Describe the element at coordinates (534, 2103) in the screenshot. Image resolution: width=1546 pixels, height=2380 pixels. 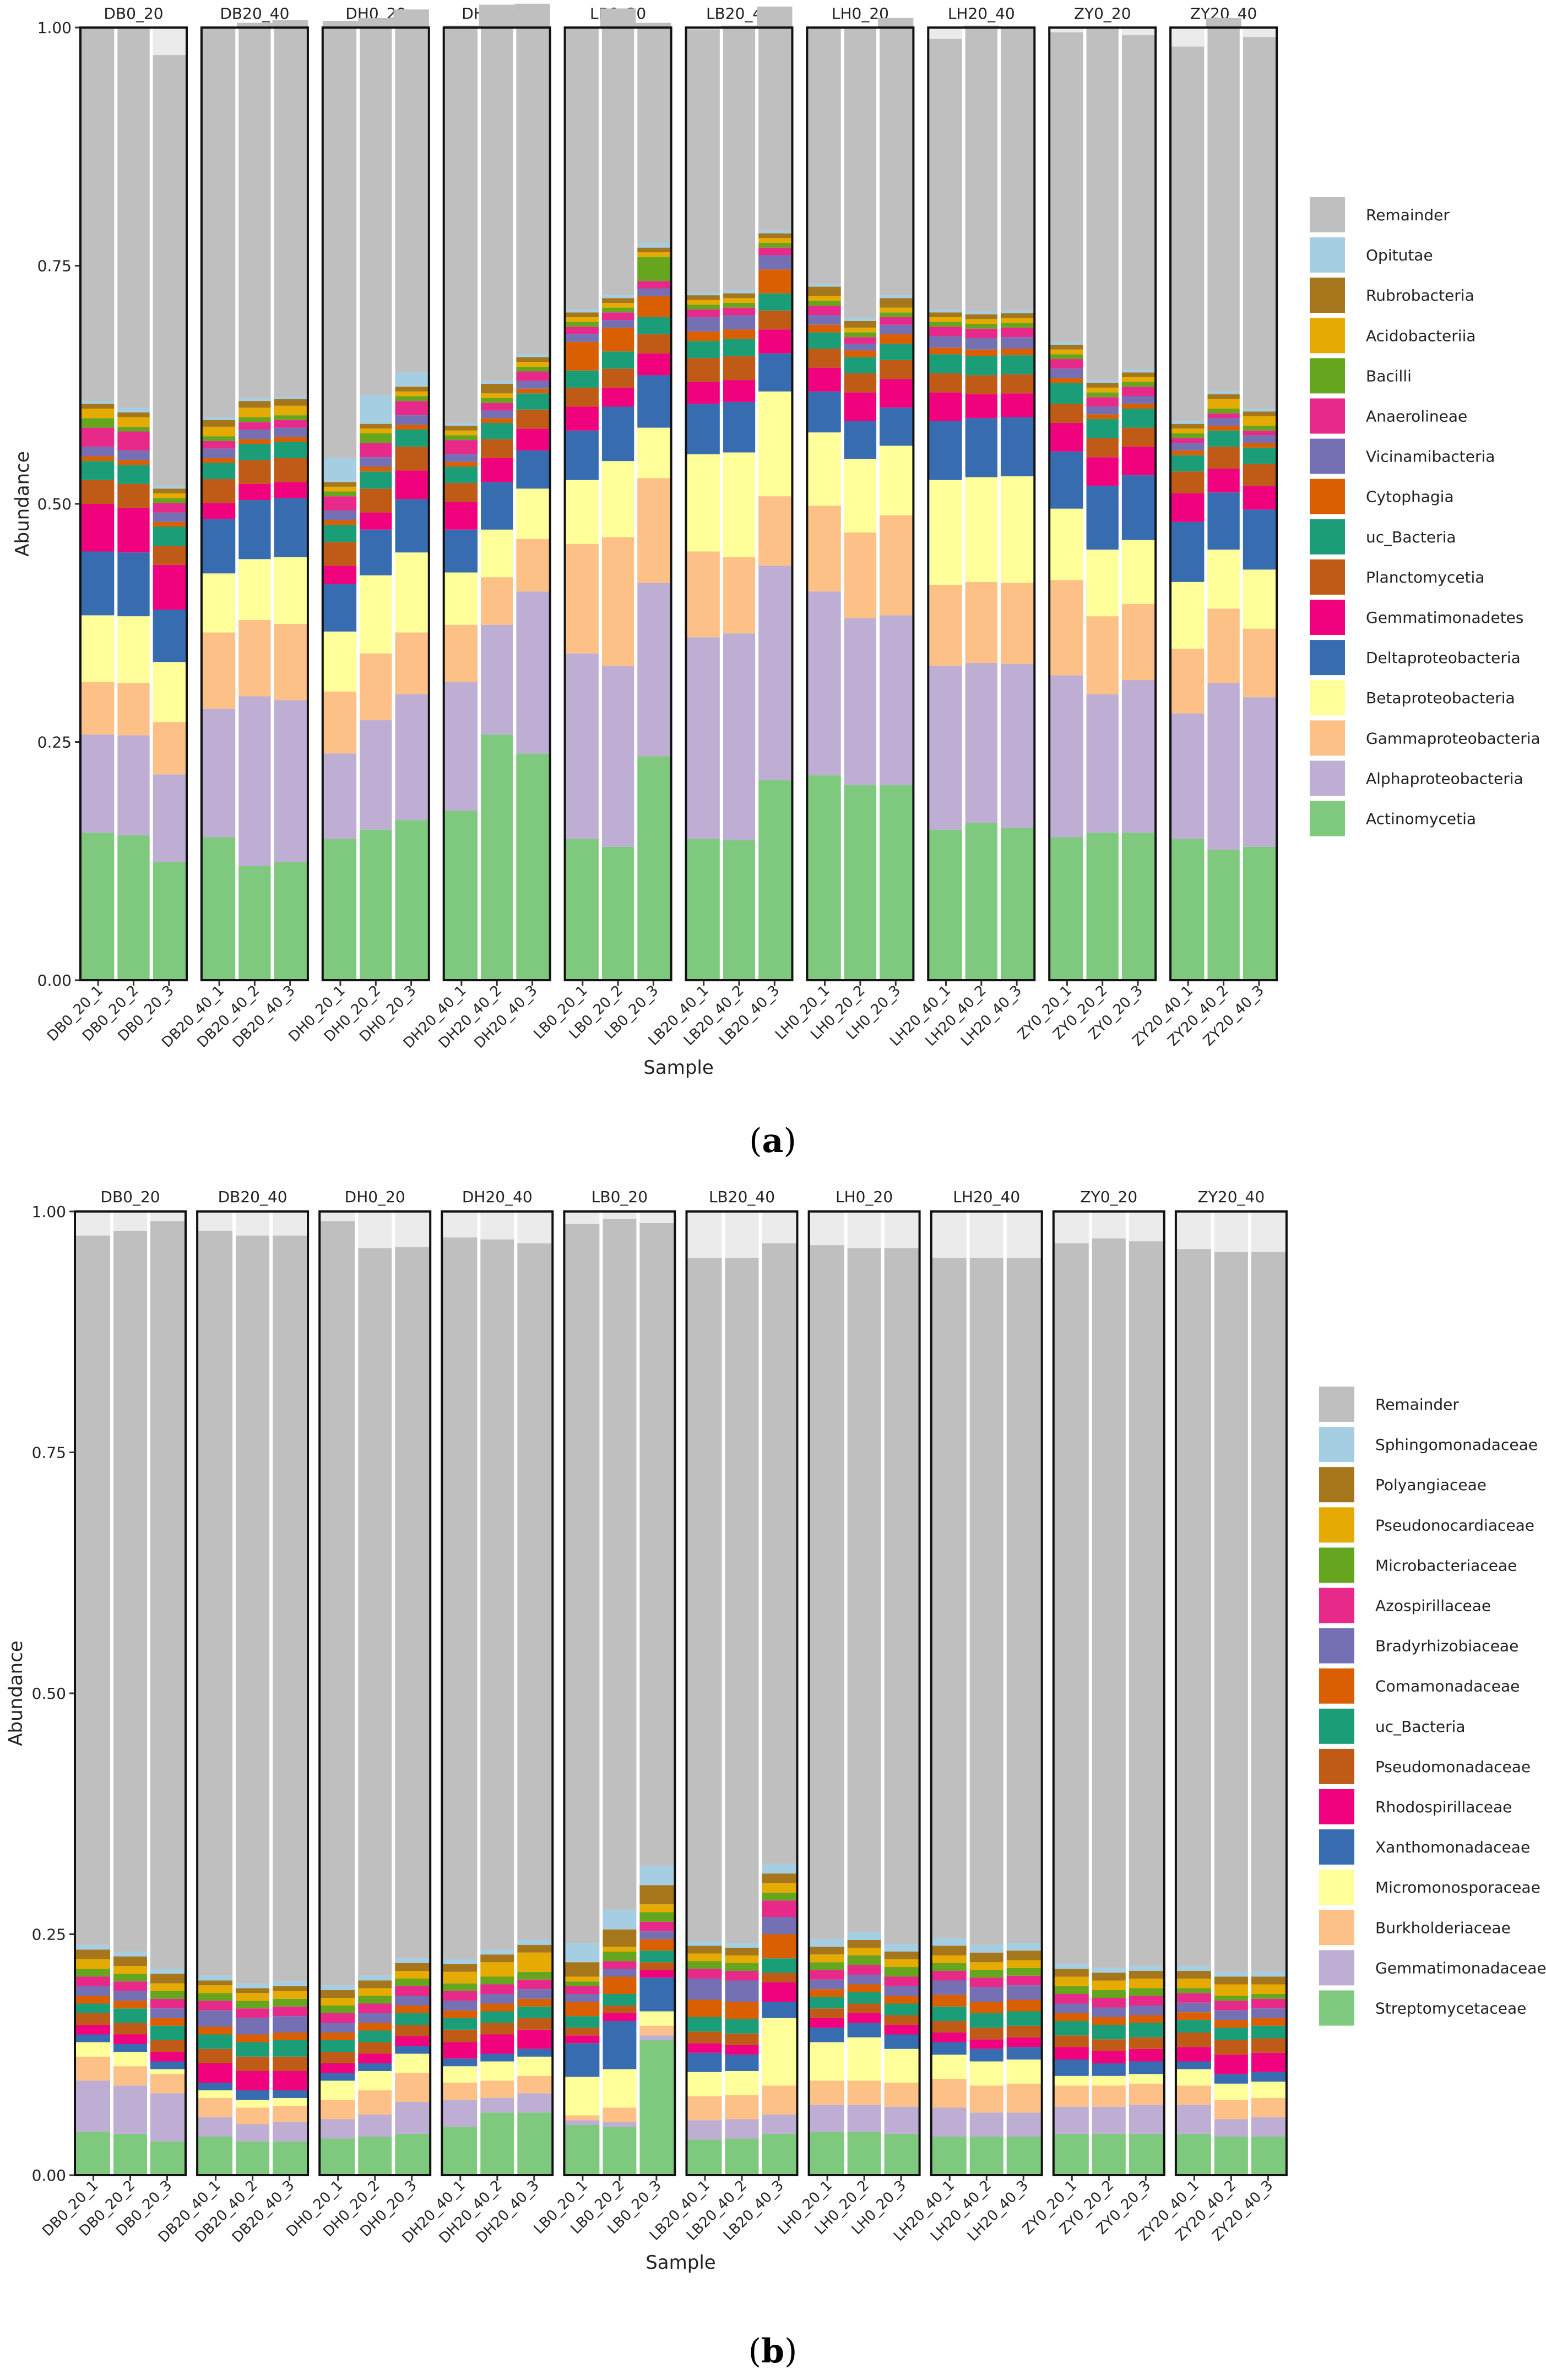
I see `bar-segment-Gemmatimonadaceae` at that location.